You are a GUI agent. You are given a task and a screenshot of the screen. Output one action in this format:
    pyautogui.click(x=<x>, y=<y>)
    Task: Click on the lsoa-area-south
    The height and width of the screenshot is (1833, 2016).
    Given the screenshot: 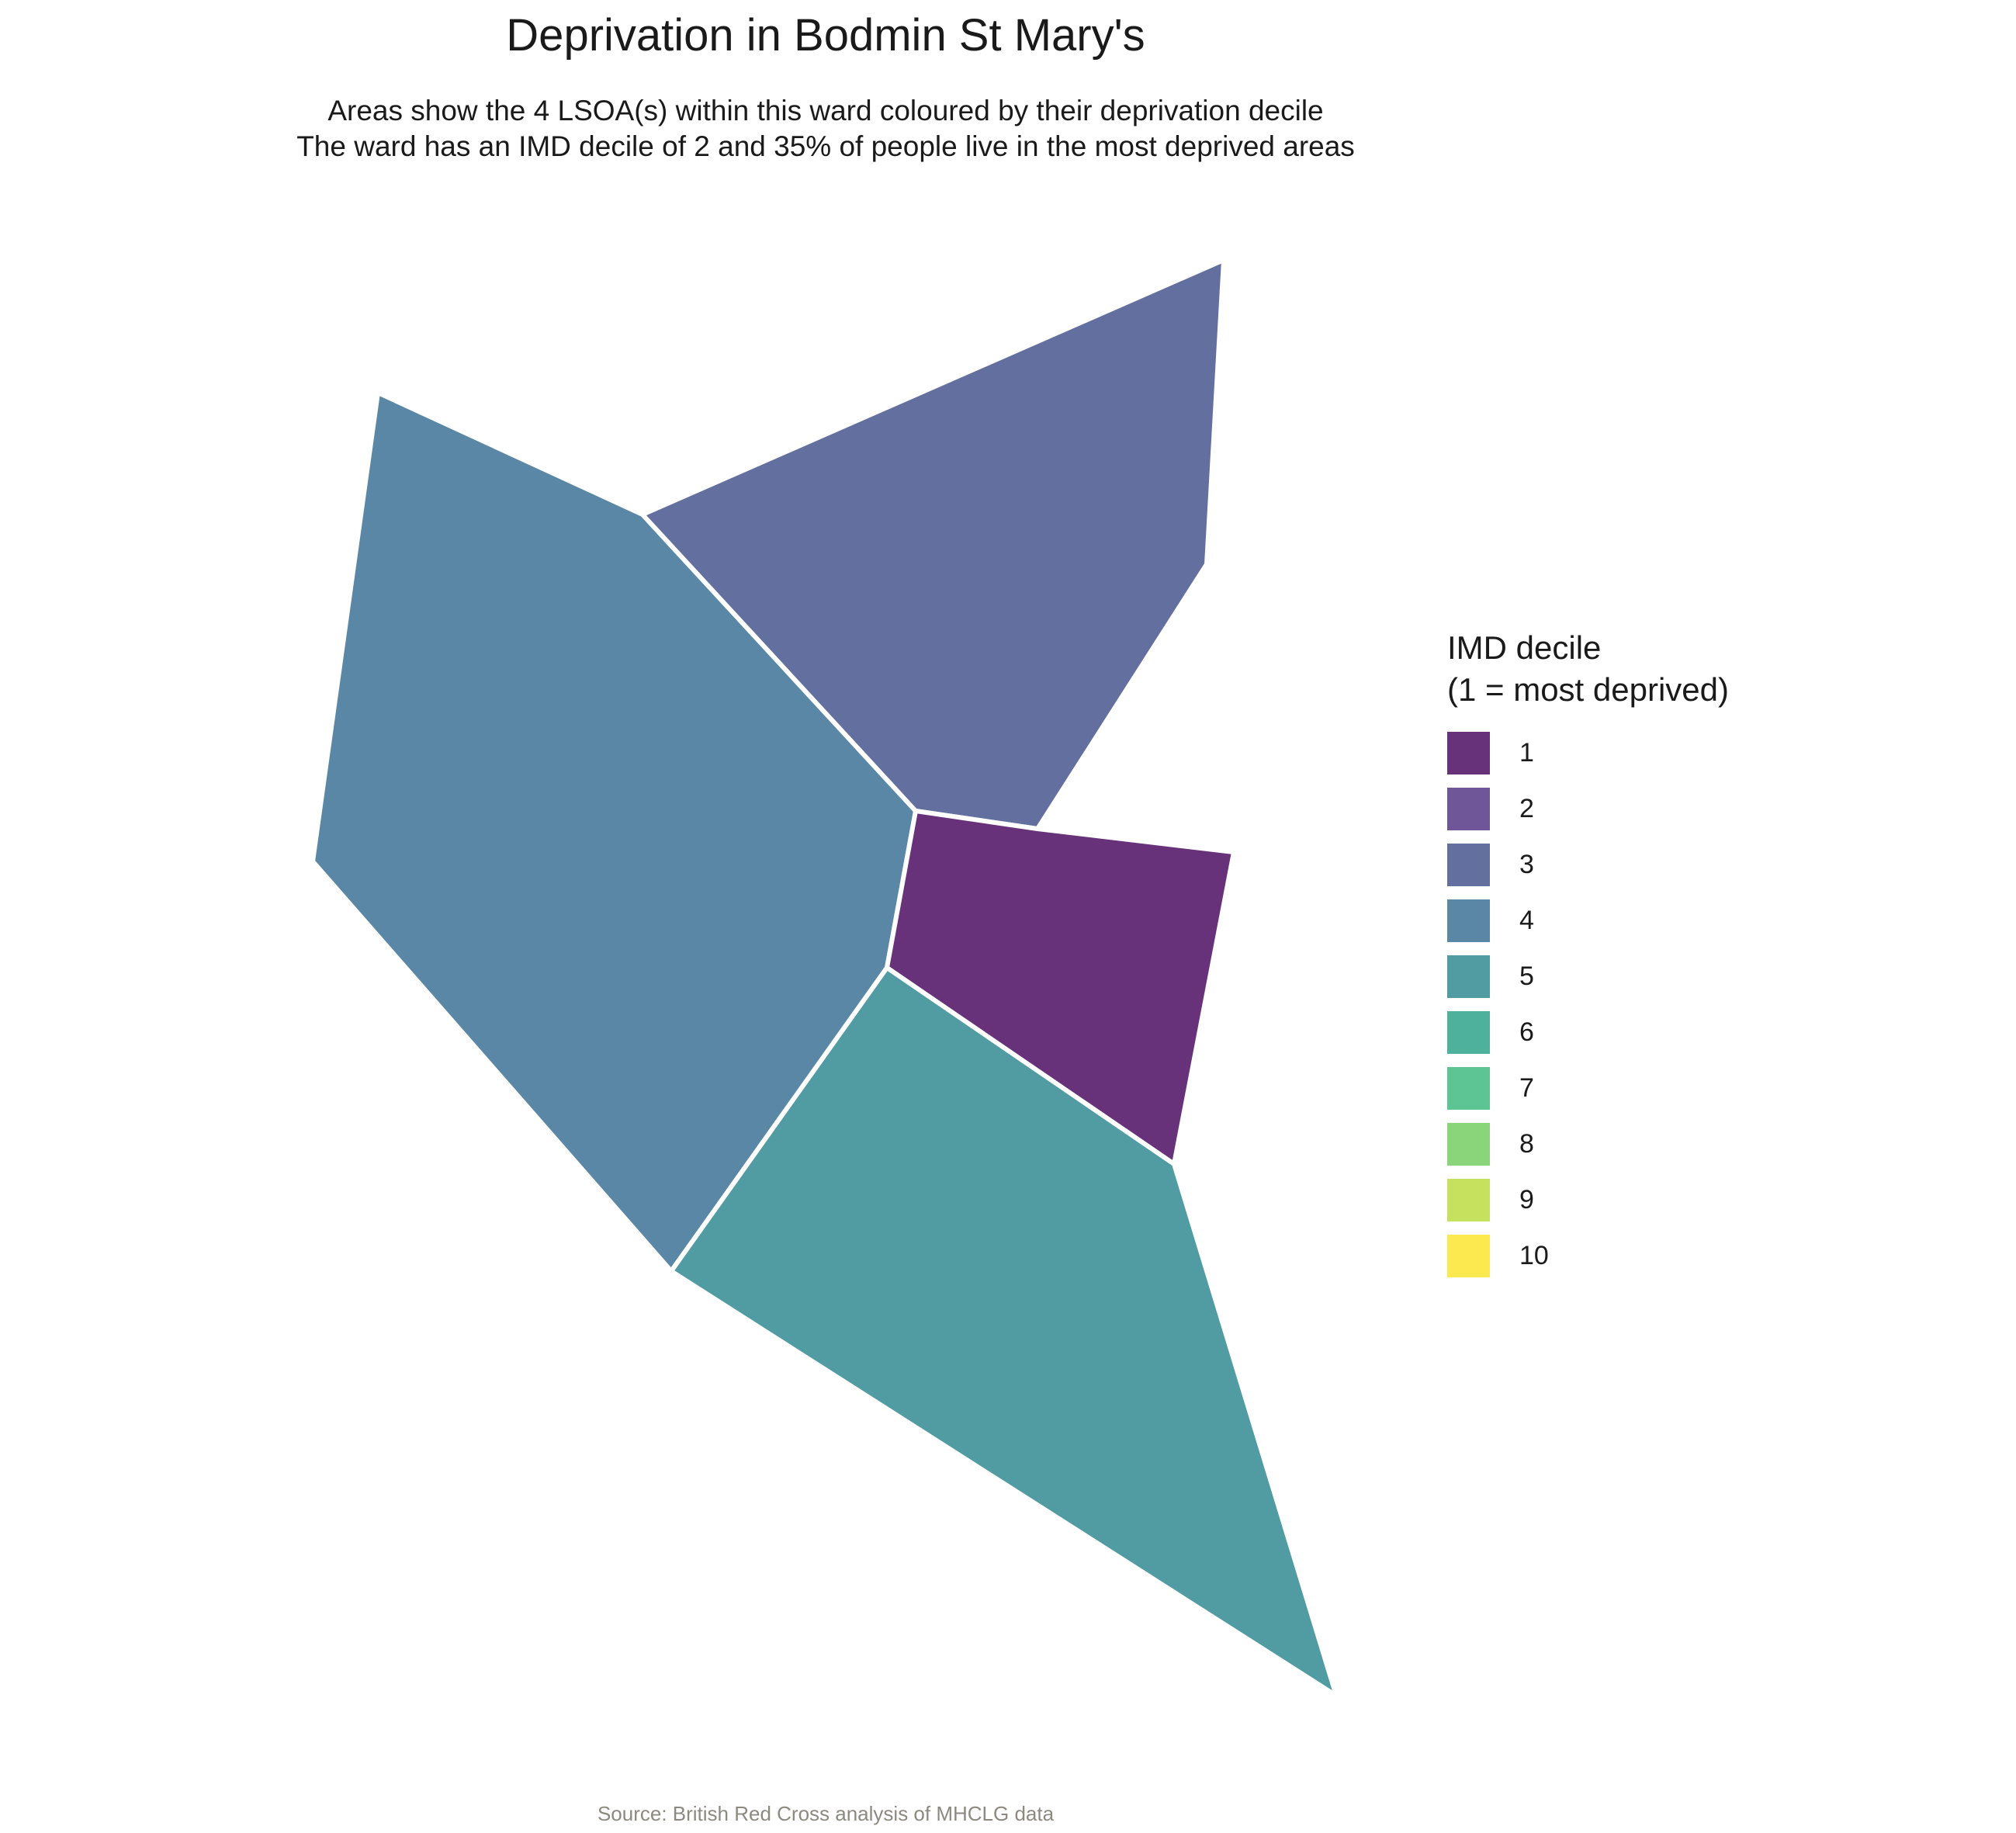 What is the action you would take?
    pyautogui.click(x=1004, y=1331)
    